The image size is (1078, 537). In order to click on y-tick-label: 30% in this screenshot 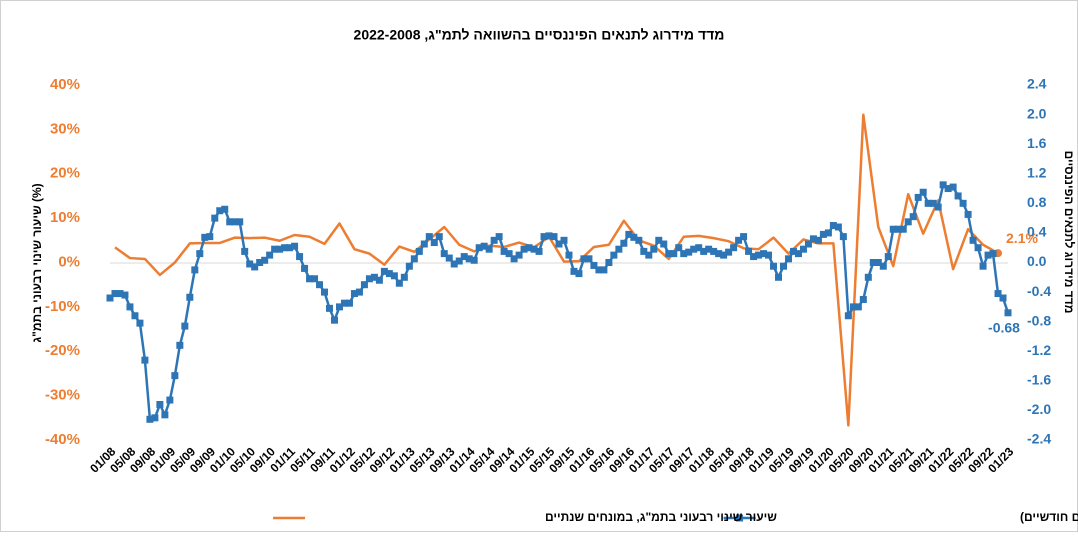, I will do `click(65, 128)`.